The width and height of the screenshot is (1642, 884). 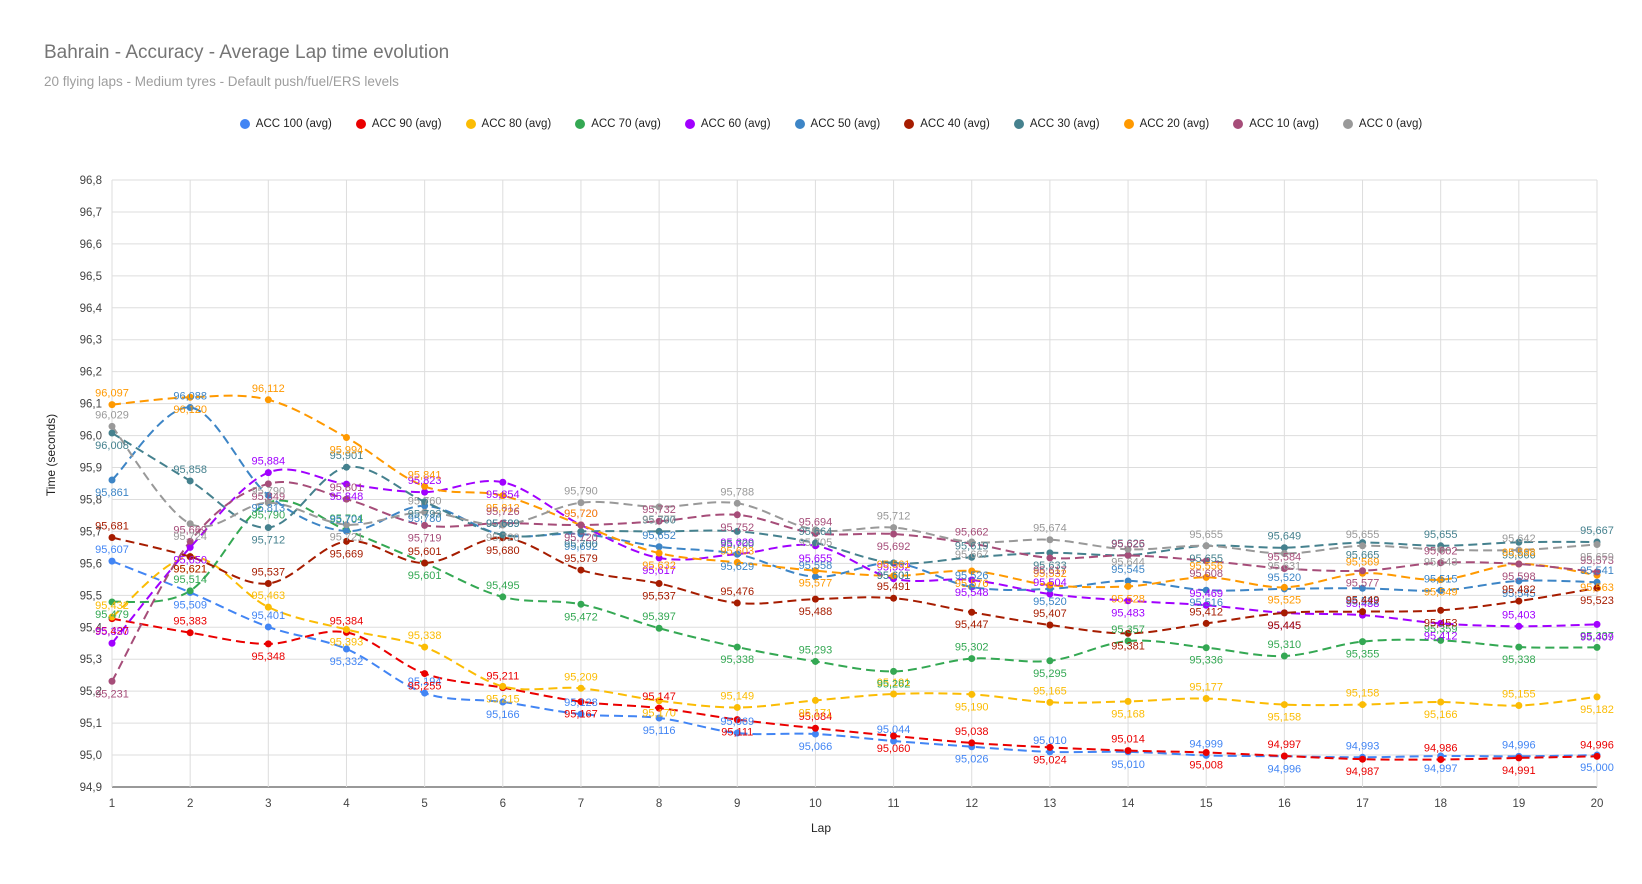 What do you see at coordinates (1363, 584) in the screenshot?
I see `data-label: 95,577` at bounding box center [1363, 584].